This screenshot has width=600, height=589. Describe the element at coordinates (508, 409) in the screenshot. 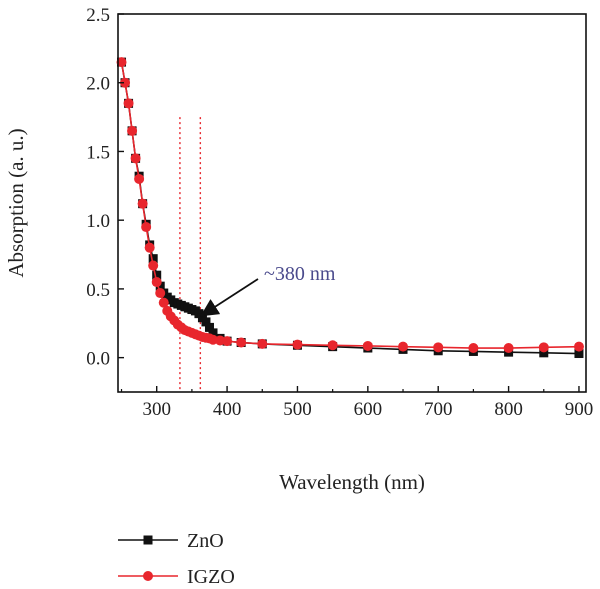

I see `x-tick-label: 800` at that location.